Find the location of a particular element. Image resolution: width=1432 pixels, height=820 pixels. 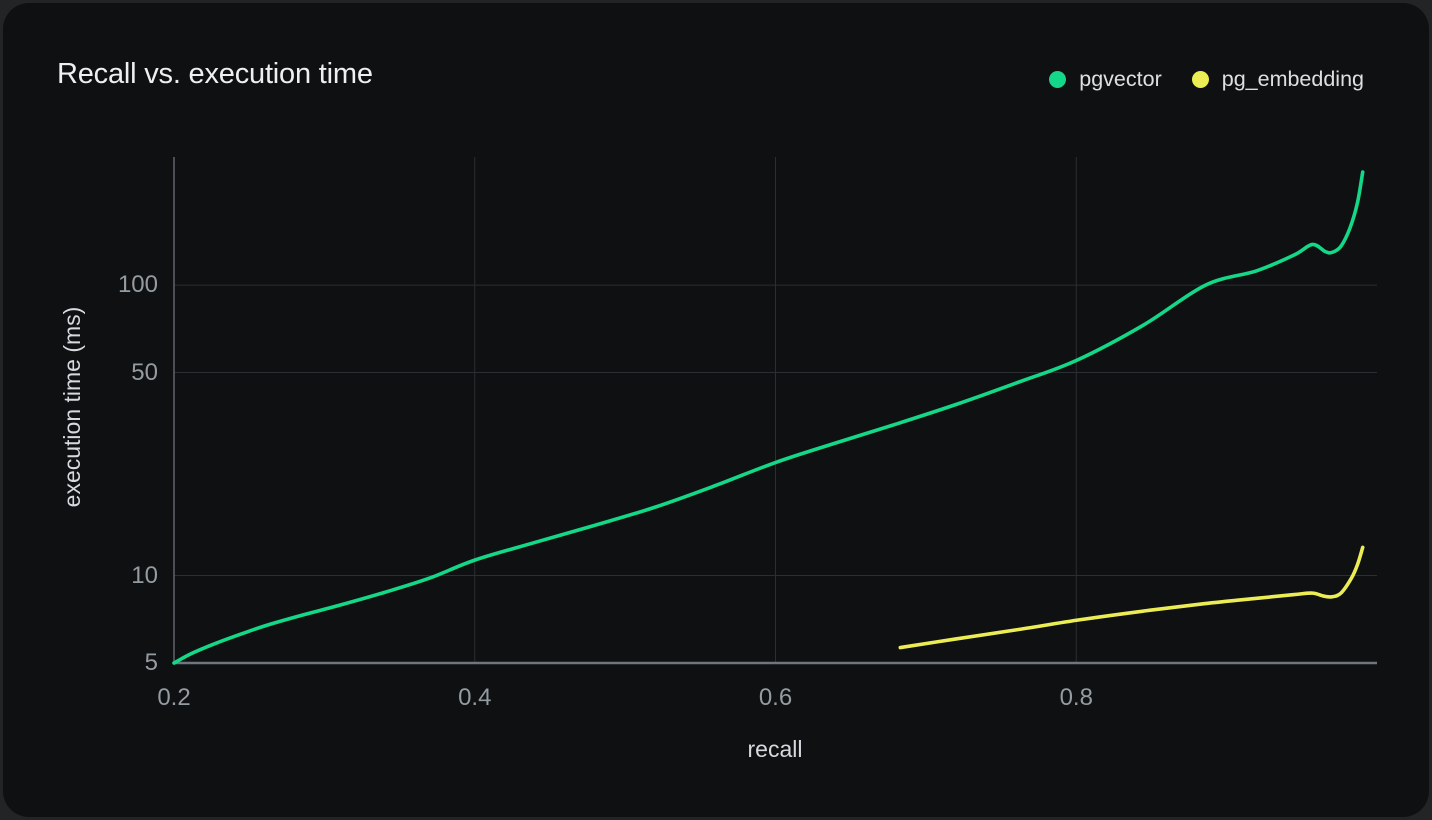

y-tick-label: 50 is located at coordinates (144, 372).